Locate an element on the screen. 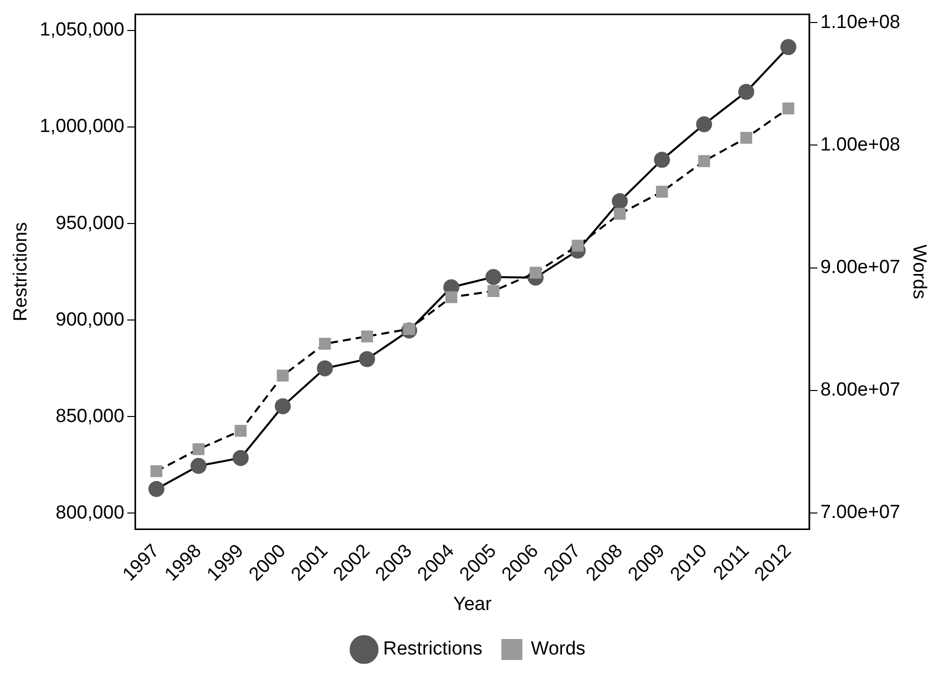  legend-label: Restrictions is located at coordinates (432, 649).